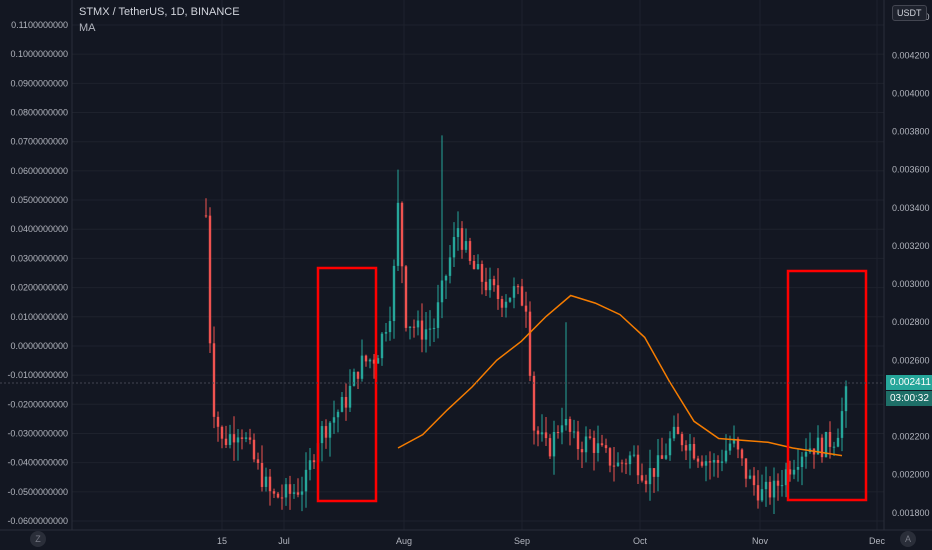  What do you see at coordinates (911, 322) in the screenshot?
I see `right-tick-label: 0.002800` at bounding box center [911, 322].